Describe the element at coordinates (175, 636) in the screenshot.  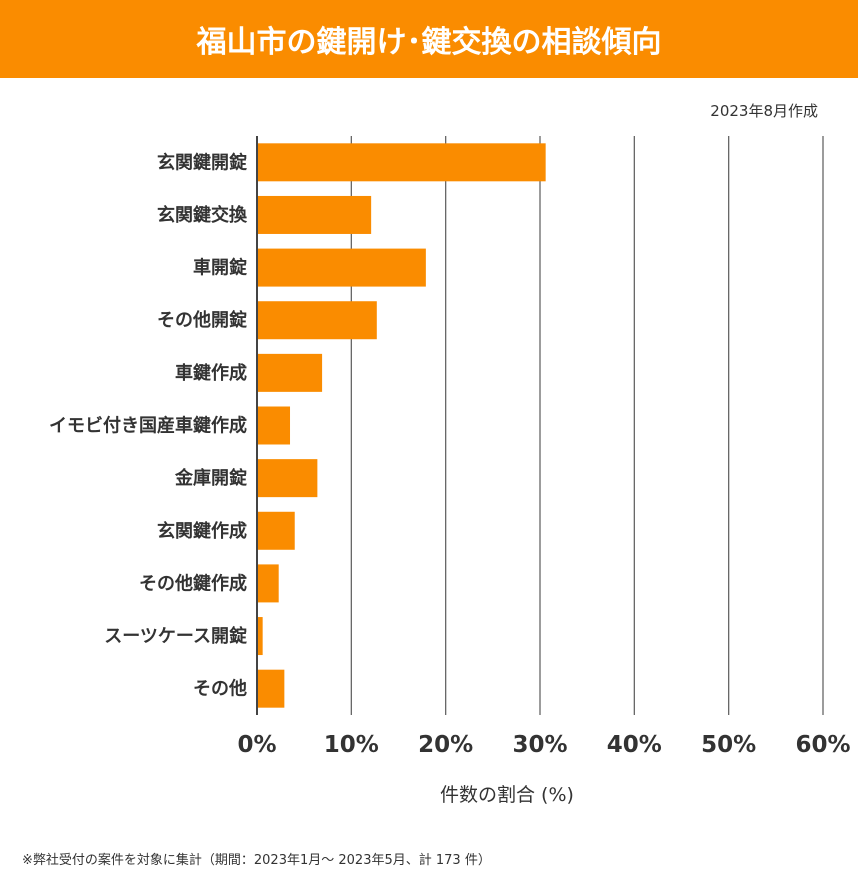
I see `category-label: スーツケース開錠` at that location.